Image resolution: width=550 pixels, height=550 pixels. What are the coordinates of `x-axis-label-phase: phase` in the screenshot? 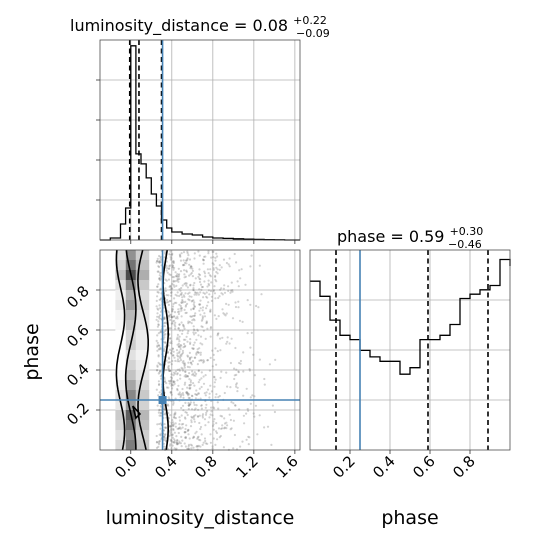 It's located at (409, 518).